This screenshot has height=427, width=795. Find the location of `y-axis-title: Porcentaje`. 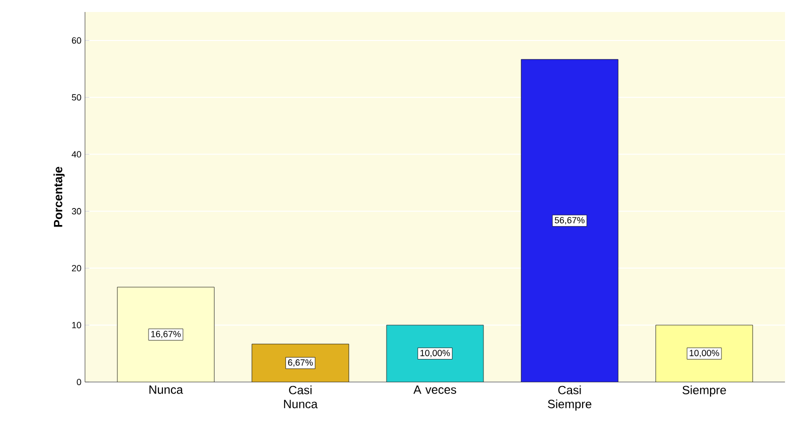

y-axis-title: Porcentaje is located at coordinates (59, 196).